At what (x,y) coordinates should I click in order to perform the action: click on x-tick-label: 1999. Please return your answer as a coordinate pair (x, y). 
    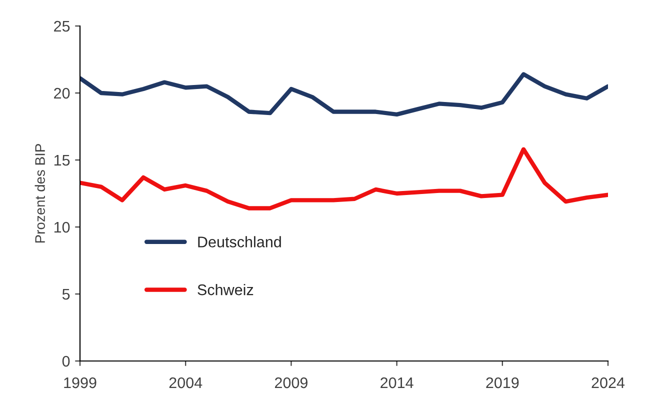
    Looking at the image, I should click on (80, 382).